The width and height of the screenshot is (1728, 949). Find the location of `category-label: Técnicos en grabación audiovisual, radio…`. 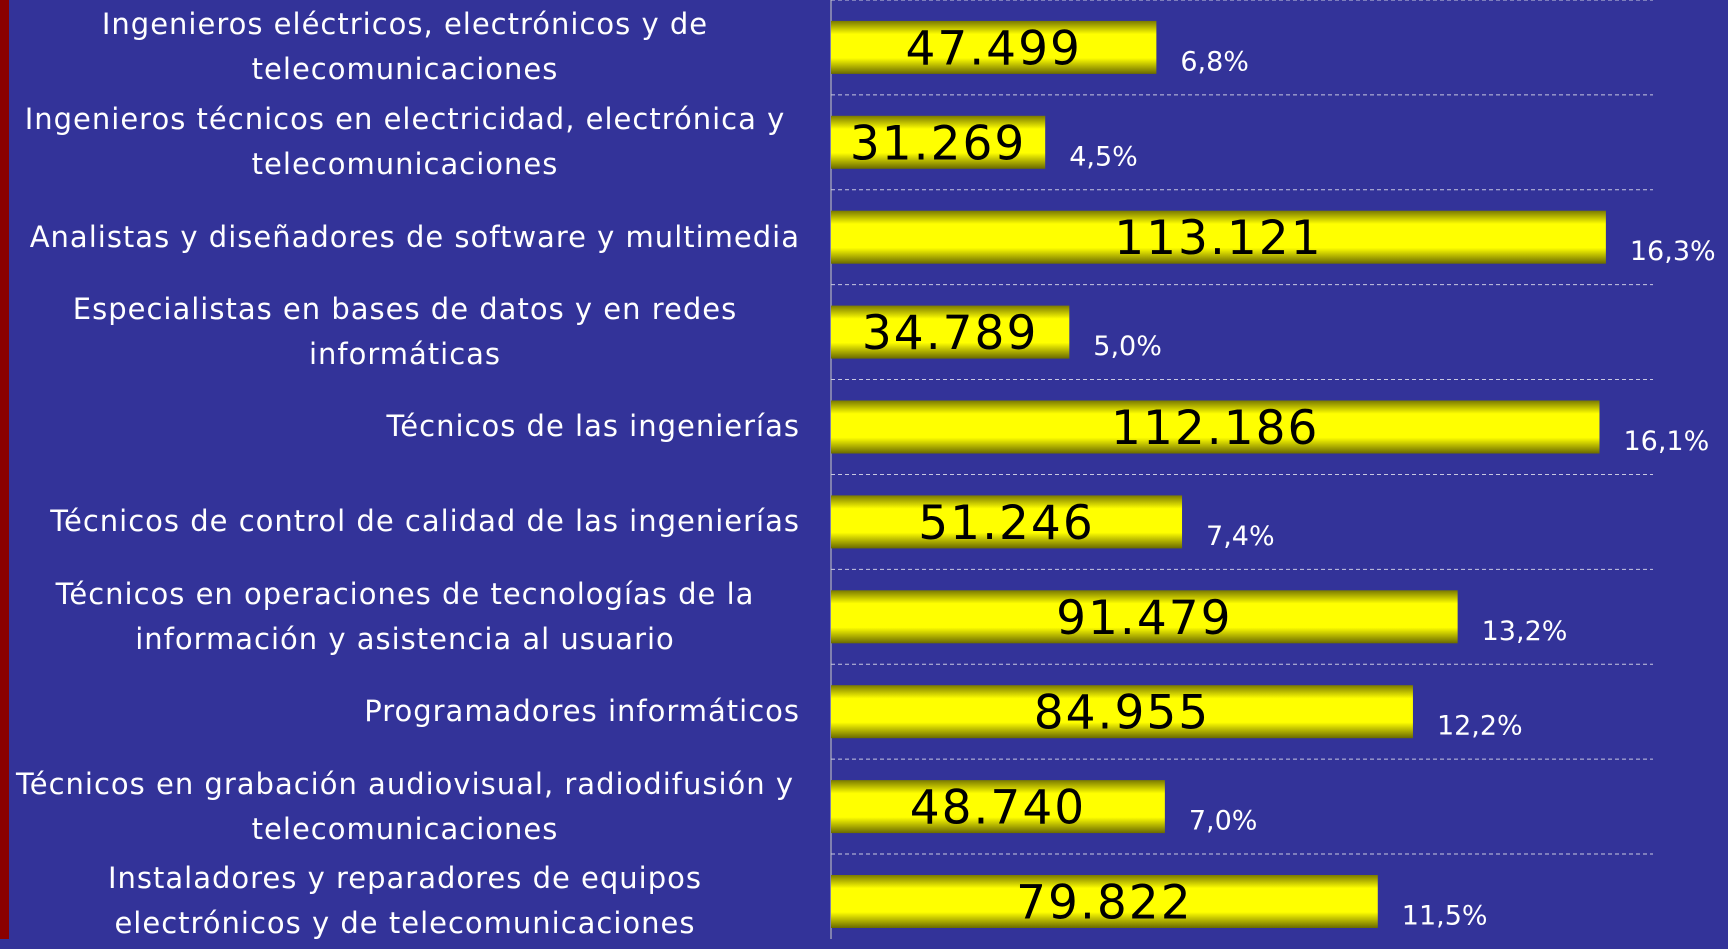

category-label: Técnicos en grabación audiovisual, radio… is located at coordinates (405, 806).